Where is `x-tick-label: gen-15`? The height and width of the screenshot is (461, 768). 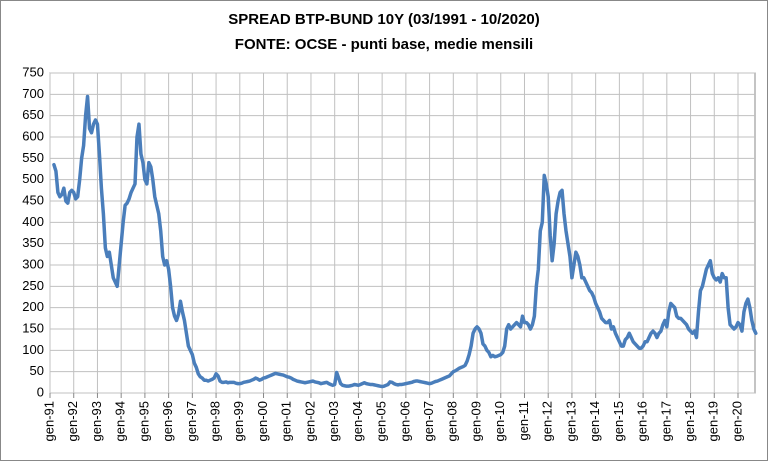
x-tick-label: gen-15 is located at coordinates (618, 421).